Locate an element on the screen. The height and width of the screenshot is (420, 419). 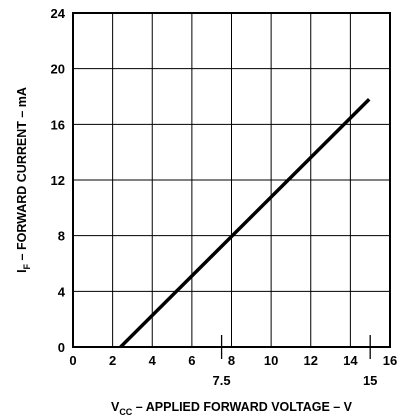
y-tick-label: 16 is located at coordinates (58, 124).